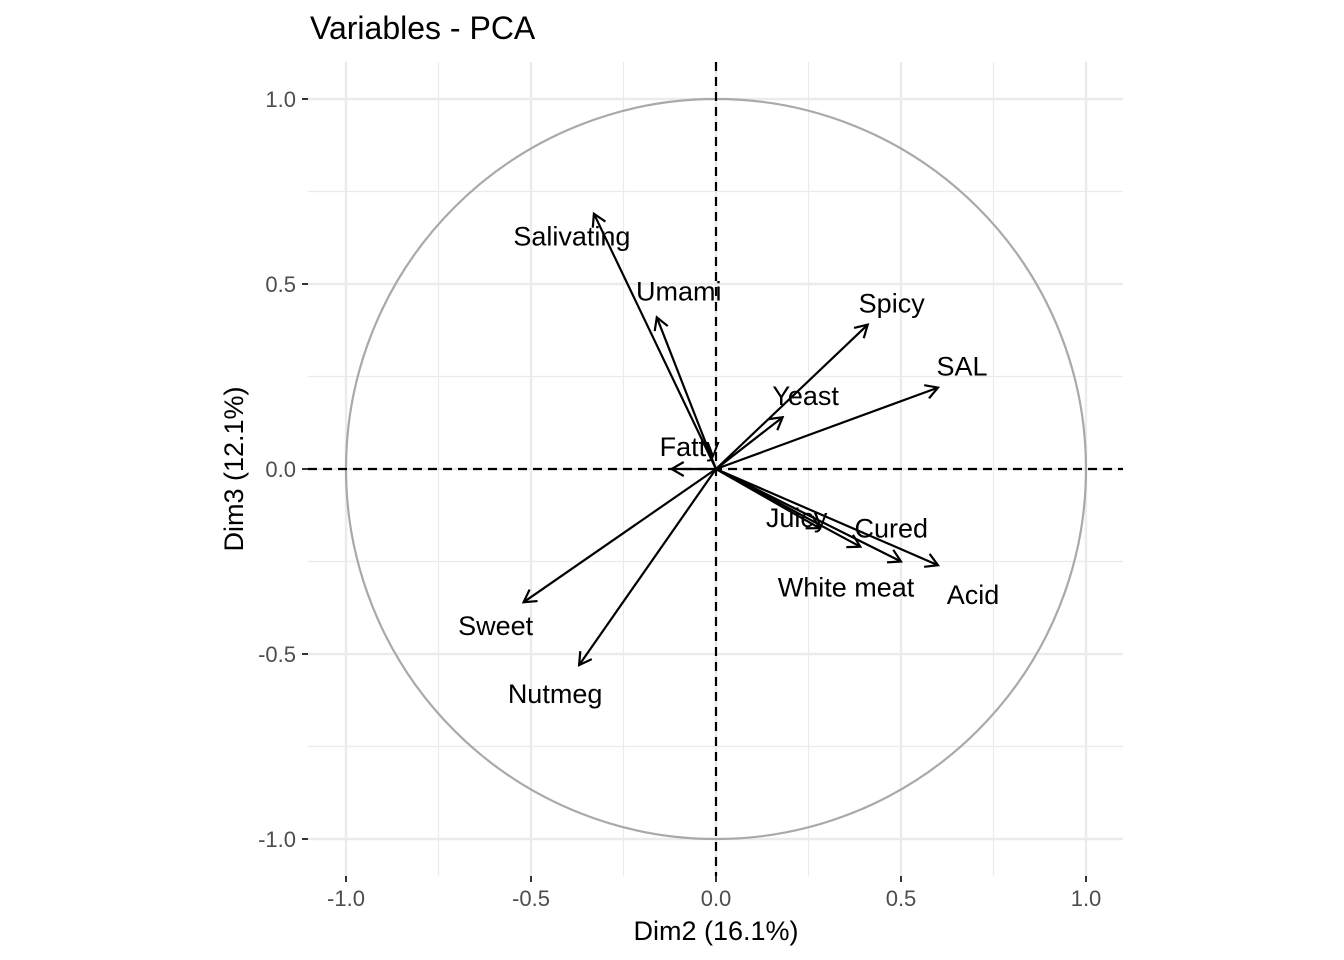  I want to click on x-tick-label: 1.0, so click(1086, 898).